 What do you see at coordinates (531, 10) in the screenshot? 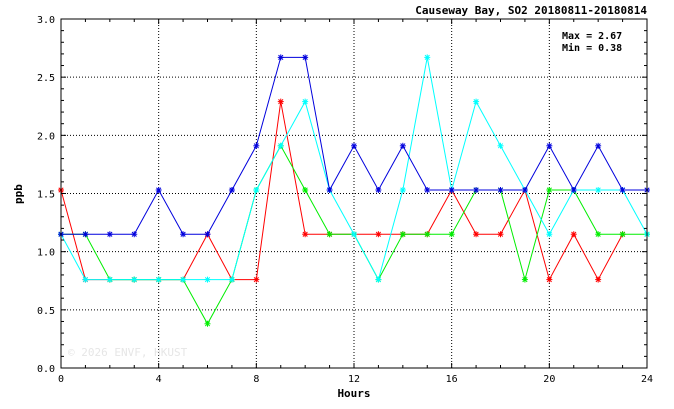
I see `chart-title: Causeway Bay, SO2 20180811-20180814` at bounding box center [531, 10].